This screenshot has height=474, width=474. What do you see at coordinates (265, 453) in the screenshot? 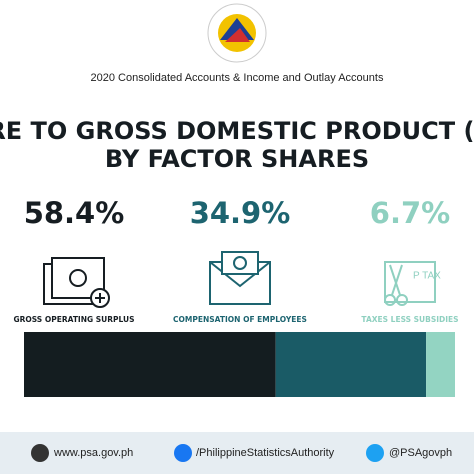
I see `facebook-link: /PhilippineStatisticsAuthority` at bounding box center [265, 453].